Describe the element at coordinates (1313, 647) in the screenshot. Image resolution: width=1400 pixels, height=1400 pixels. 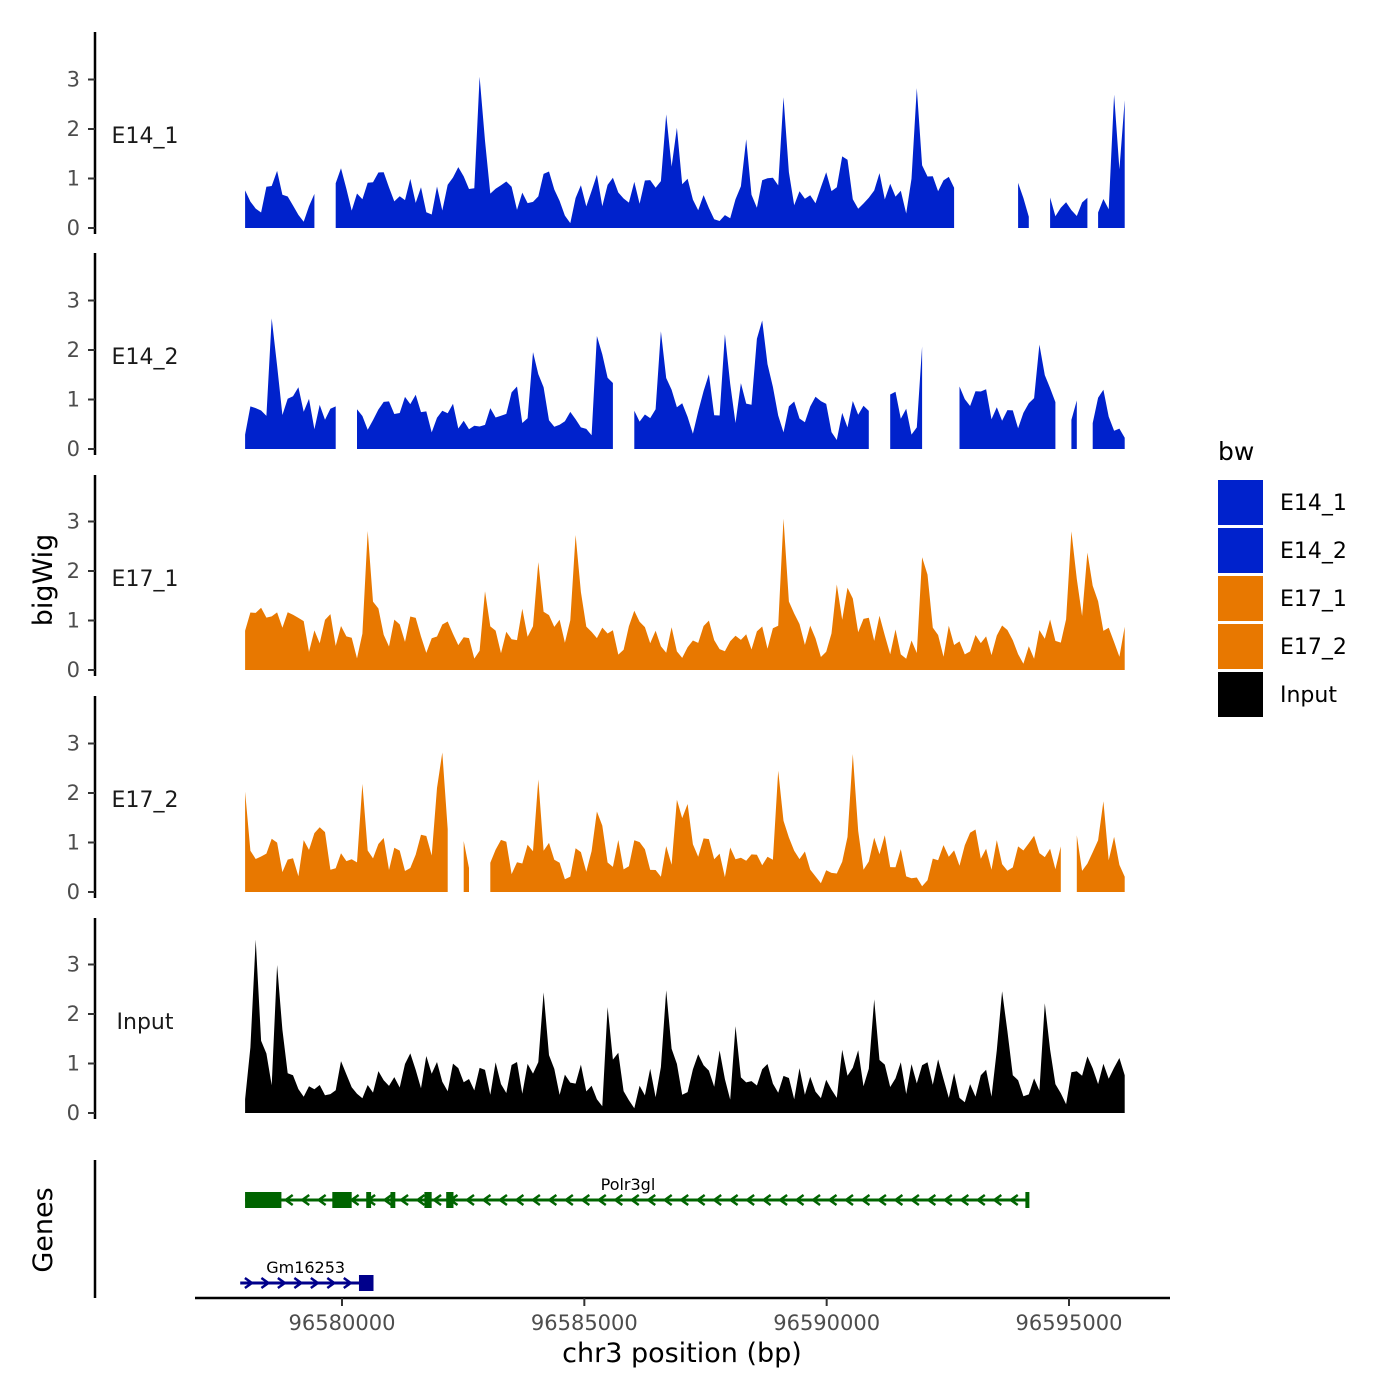
I see `legend-label: E17_2` at that location.